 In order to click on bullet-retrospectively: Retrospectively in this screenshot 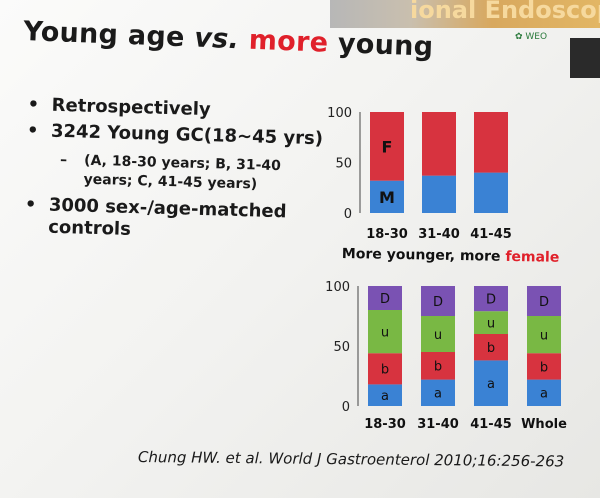, I will do `click(175, 109)`.